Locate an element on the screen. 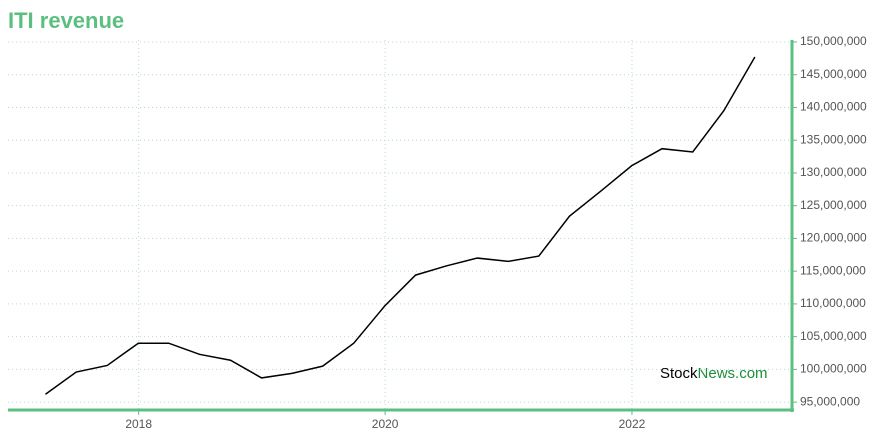  x-tick-label: 2020 is located at coordinates (385, 424).